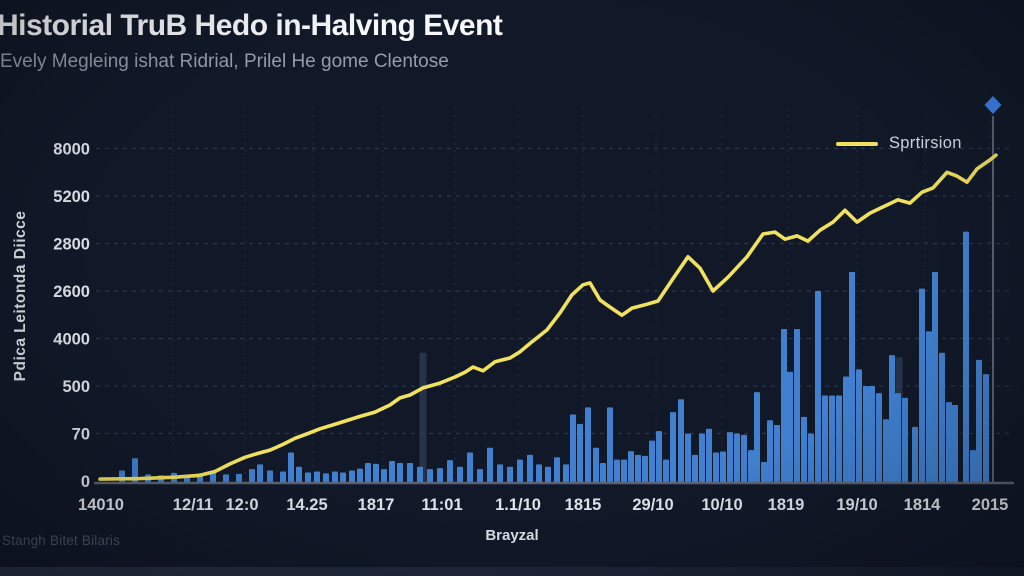 The width and height of the screenshot is (1024, 576). I want to click on x-tick-label: 29/10, so click(652, 505).